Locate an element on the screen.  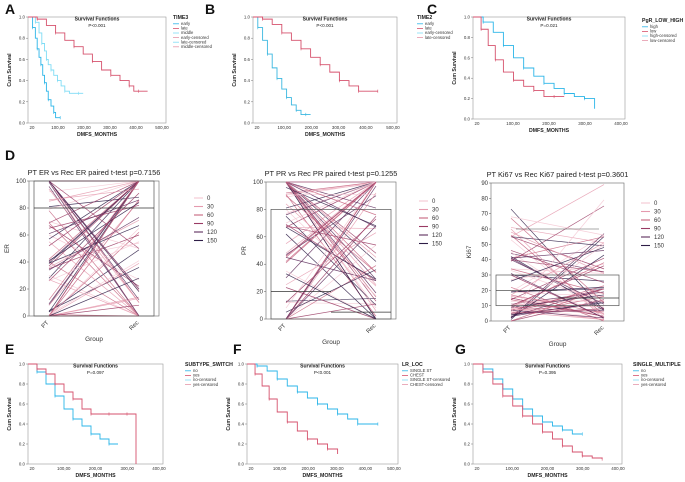
km-legend-entry: no is located at coordinates (643, 370).